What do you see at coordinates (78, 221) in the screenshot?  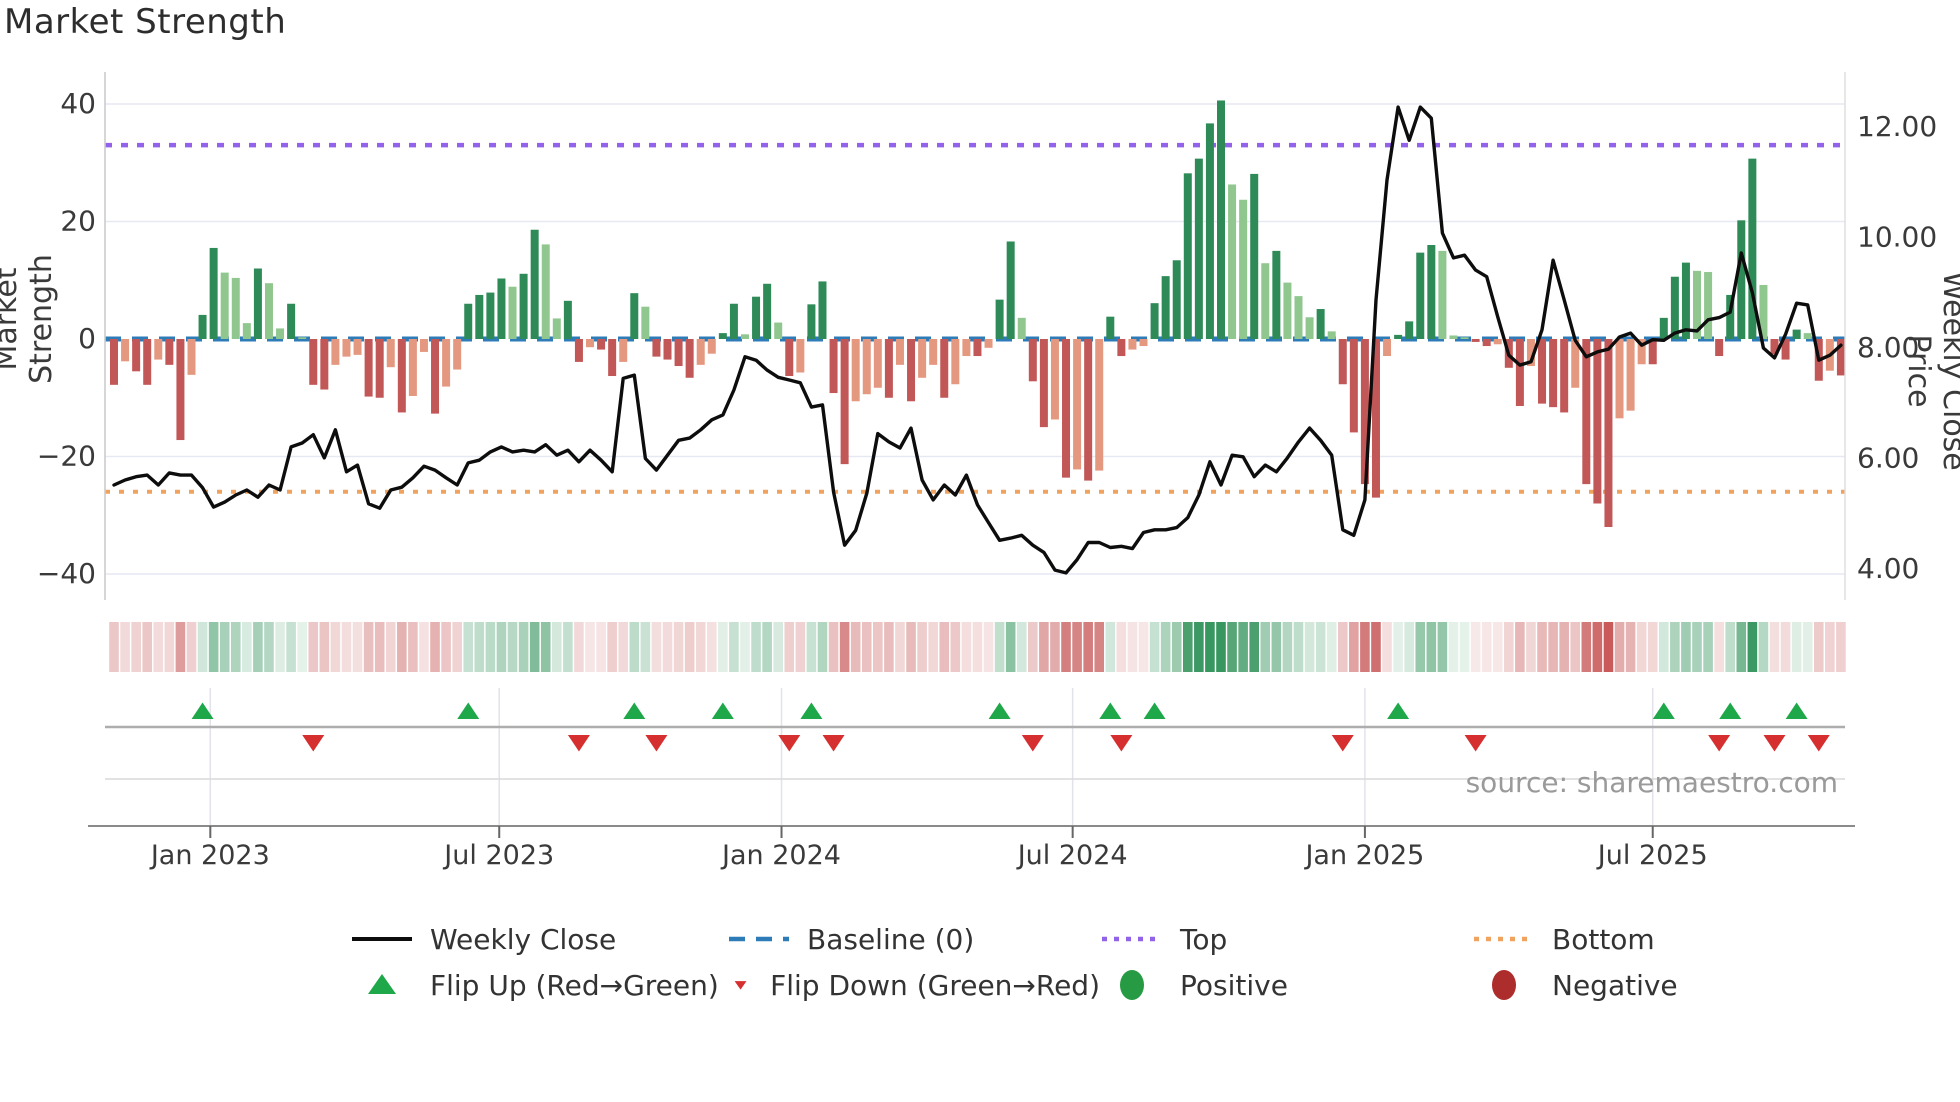 I see `y-tick-label-left: 20` at bounding box center [78, 221].